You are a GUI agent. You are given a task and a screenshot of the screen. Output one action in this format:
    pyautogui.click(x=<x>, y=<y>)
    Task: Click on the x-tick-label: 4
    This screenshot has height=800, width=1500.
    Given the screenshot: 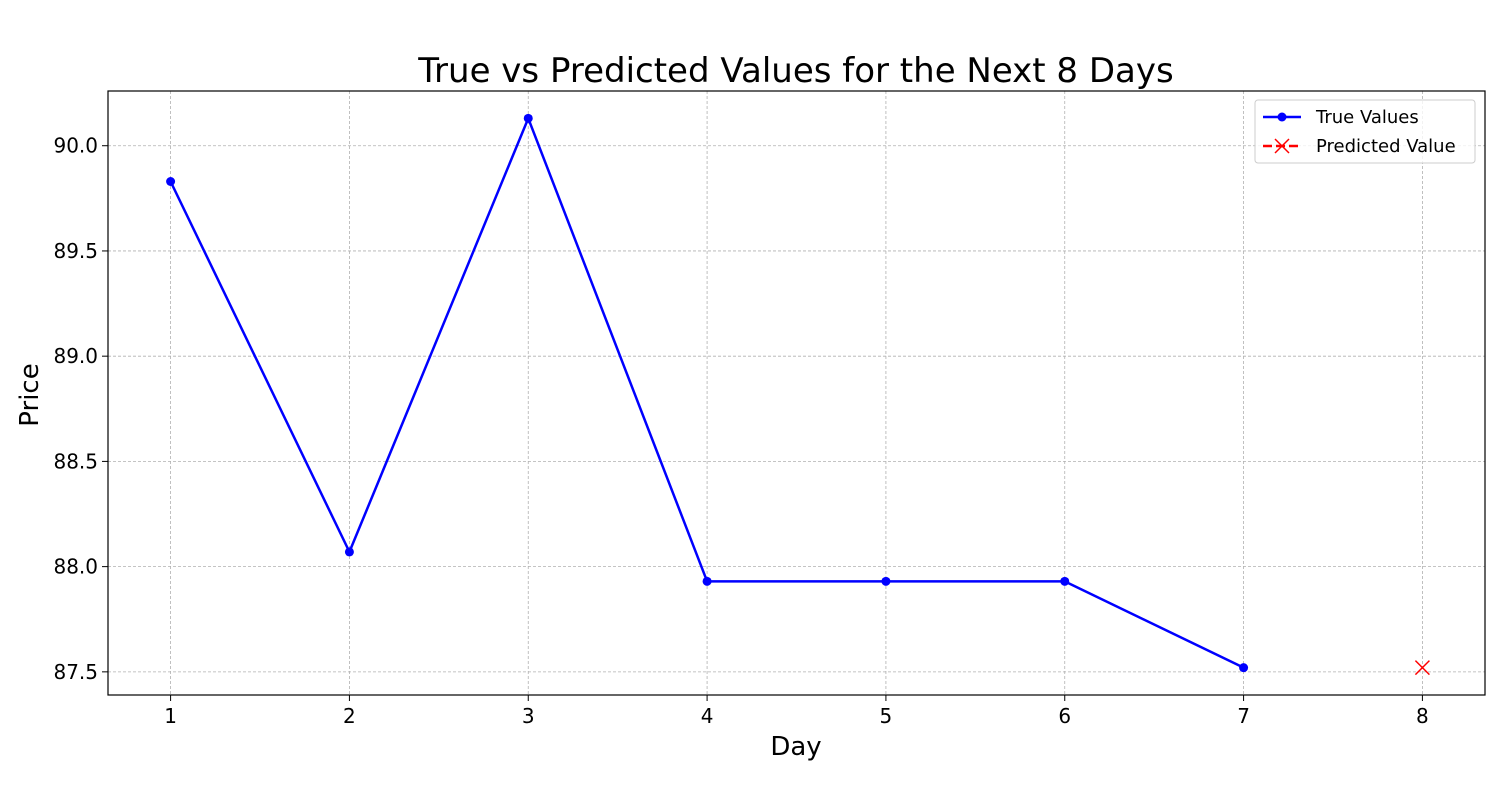 What is the action you would take?
    pyautogui.click(x=707, y=716)
    